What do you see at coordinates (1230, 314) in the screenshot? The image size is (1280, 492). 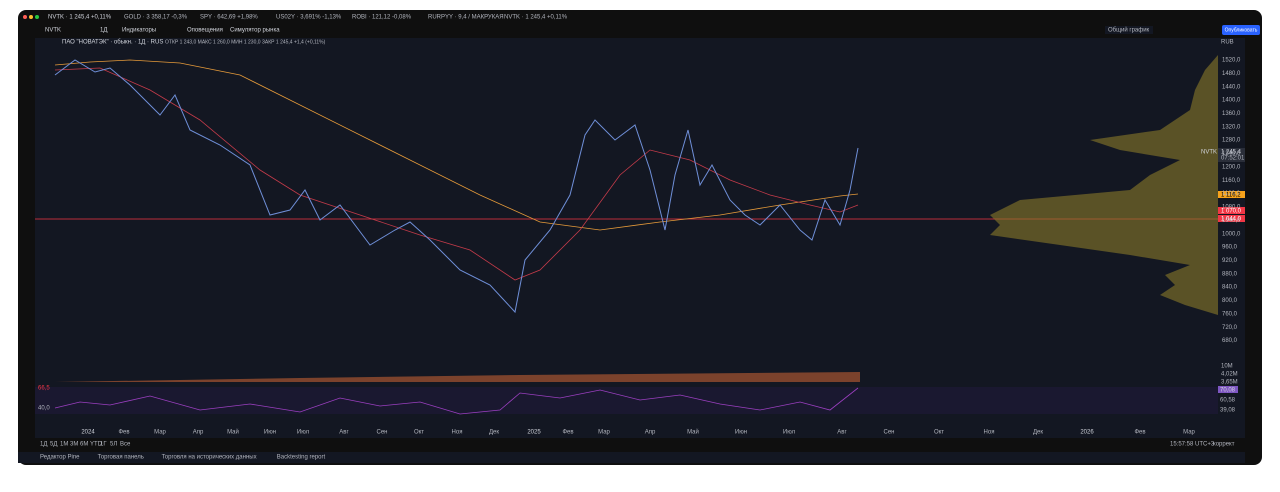 I see `price-tick: 760,0` at bounding box center [1230, 314].